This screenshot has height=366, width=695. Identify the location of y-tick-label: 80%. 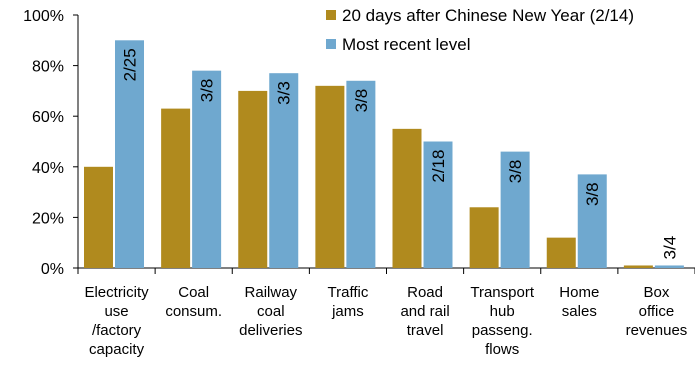
(48, 67).